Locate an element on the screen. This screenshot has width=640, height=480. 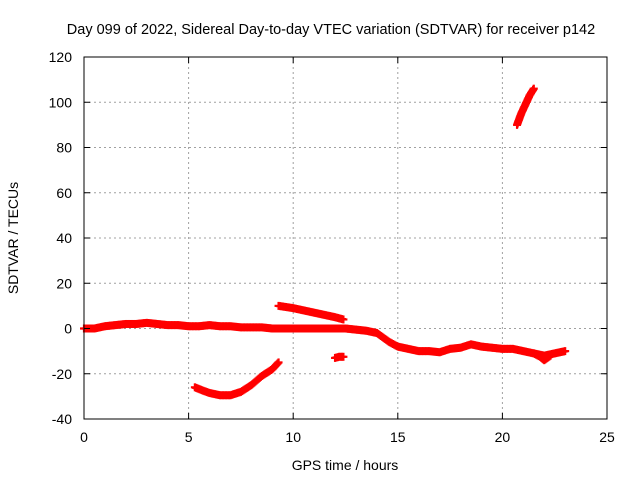
x-tick-label: 15 is located at coordinates (398, 437).